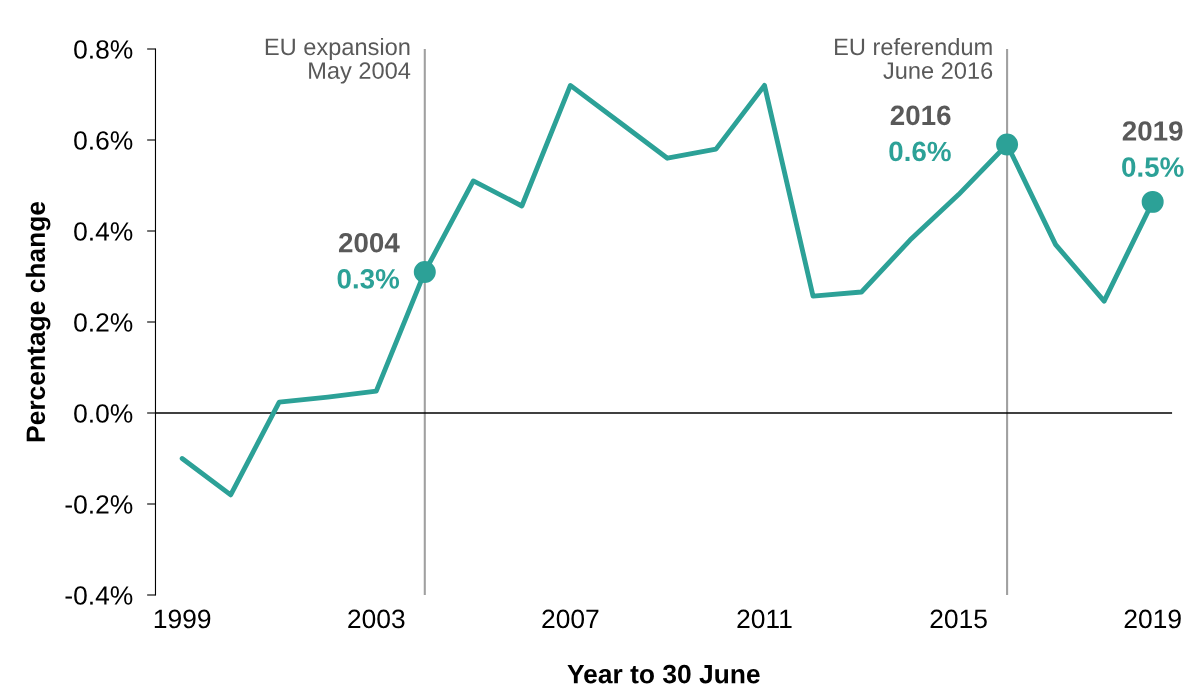 The image size is (1196, 700). Describe the element at coordinates (103, 140) in the screenshot. I see `y-tick-label: 0.6%` at that location.